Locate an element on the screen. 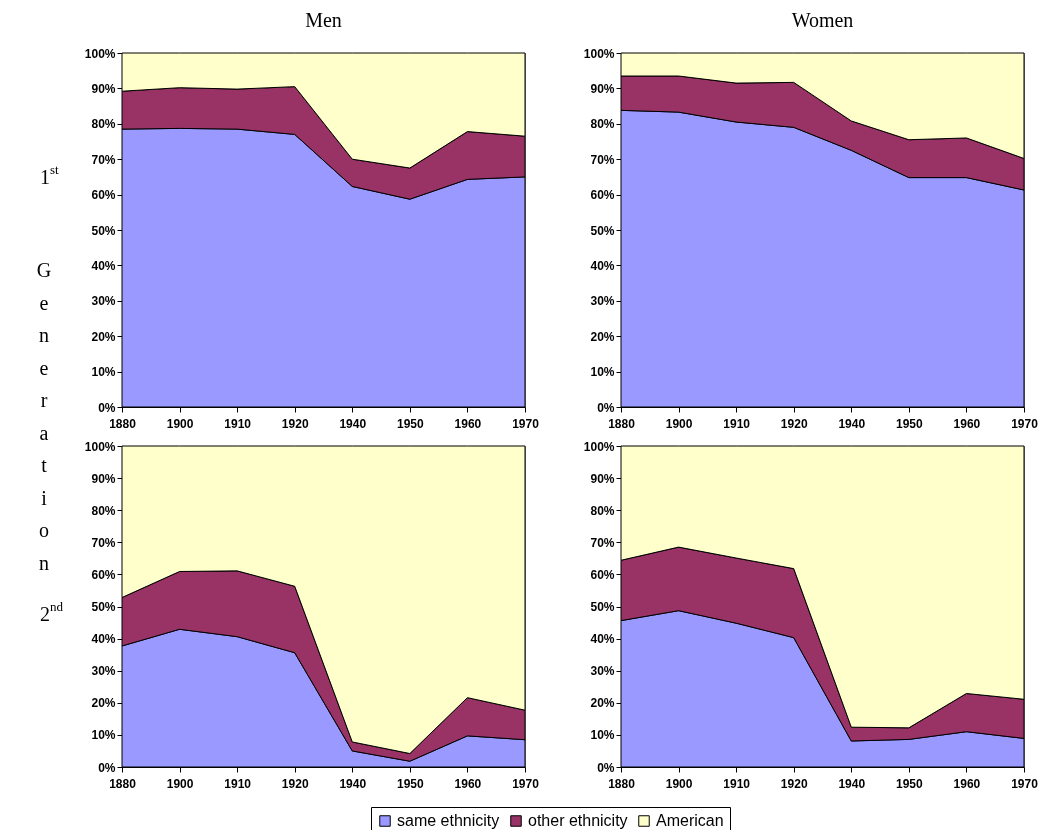  legend-label: other ethnicity is located at coordinates (578, 820).